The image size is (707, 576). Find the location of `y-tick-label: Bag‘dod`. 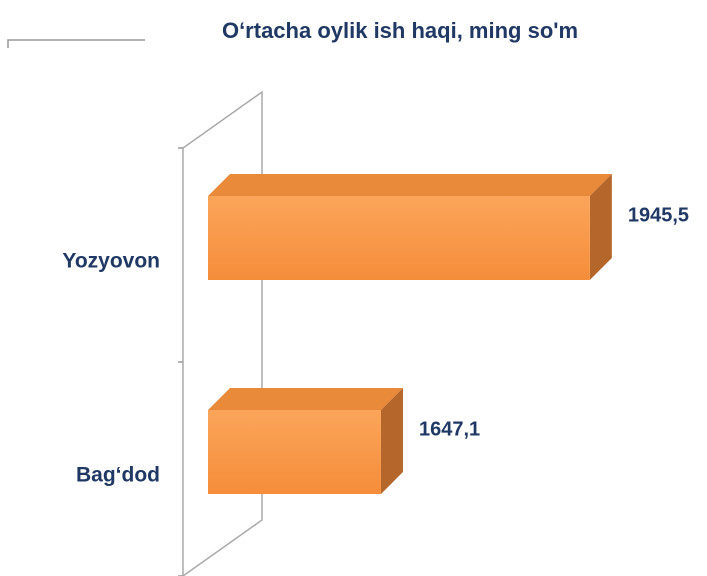

y-tick-label: Bag‘dod is located at coordinates (118, 475).